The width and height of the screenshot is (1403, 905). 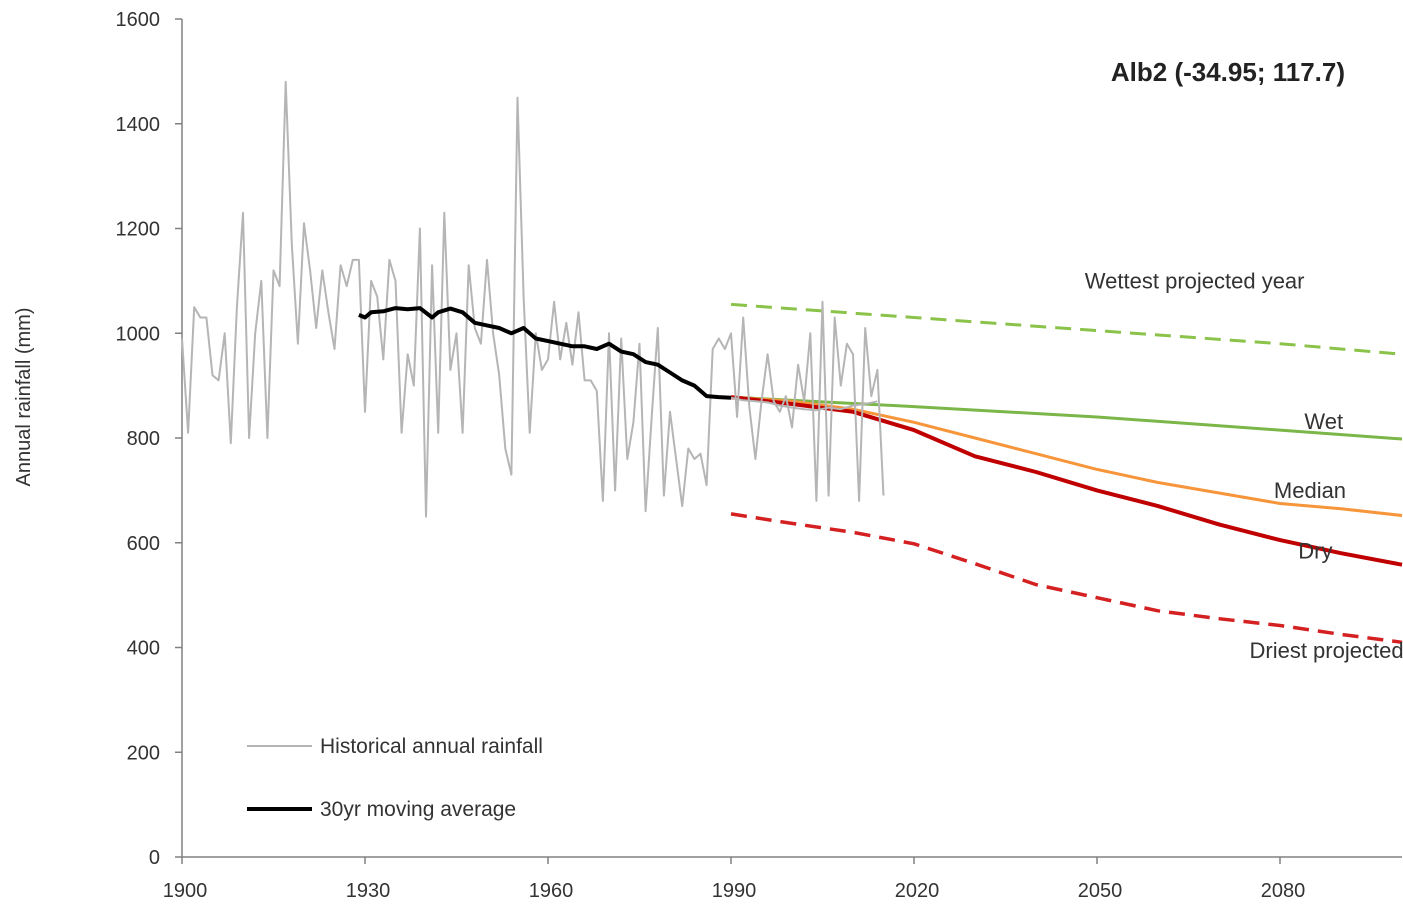 What do you see at coordinates (143, 649) in the screenshot?
I see `y-tick-label: 400` at bounding box center [143, 649].